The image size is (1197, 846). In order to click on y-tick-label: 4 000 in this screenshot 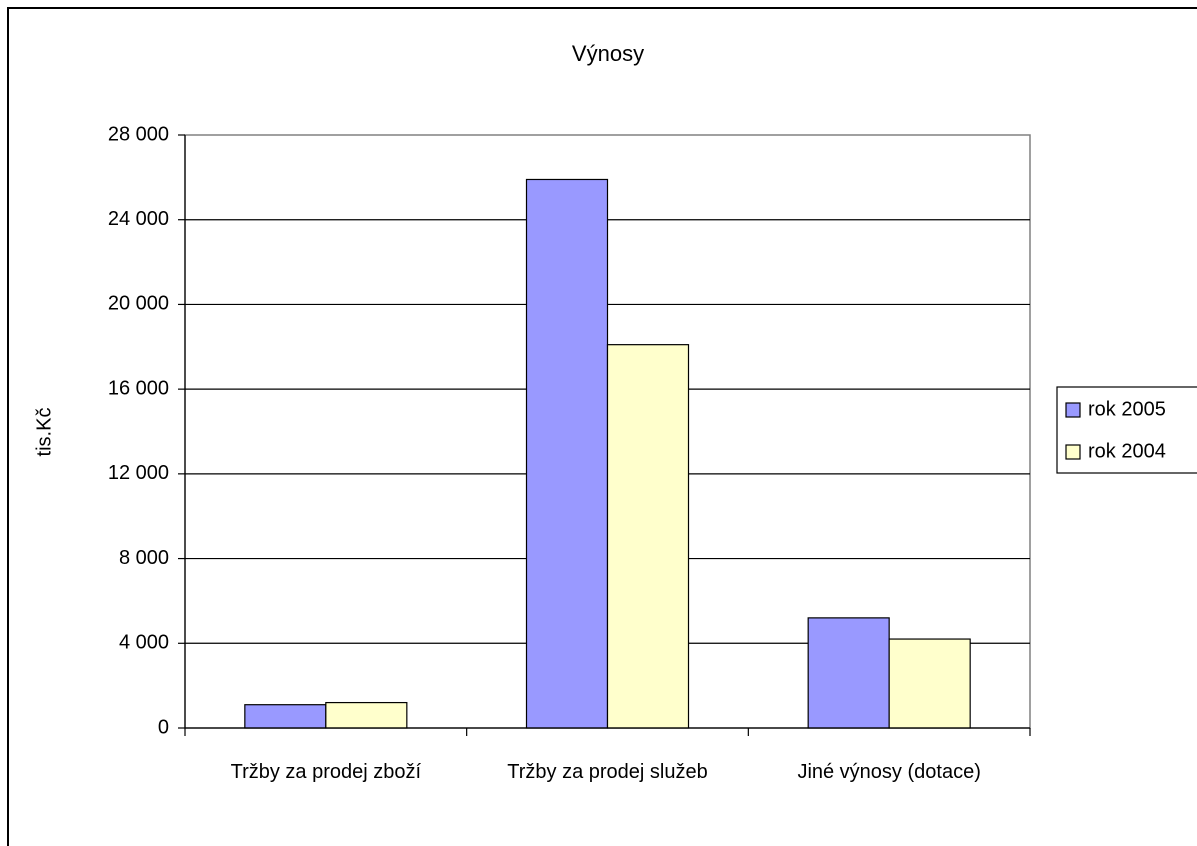, I will do `click(144, 643)`.